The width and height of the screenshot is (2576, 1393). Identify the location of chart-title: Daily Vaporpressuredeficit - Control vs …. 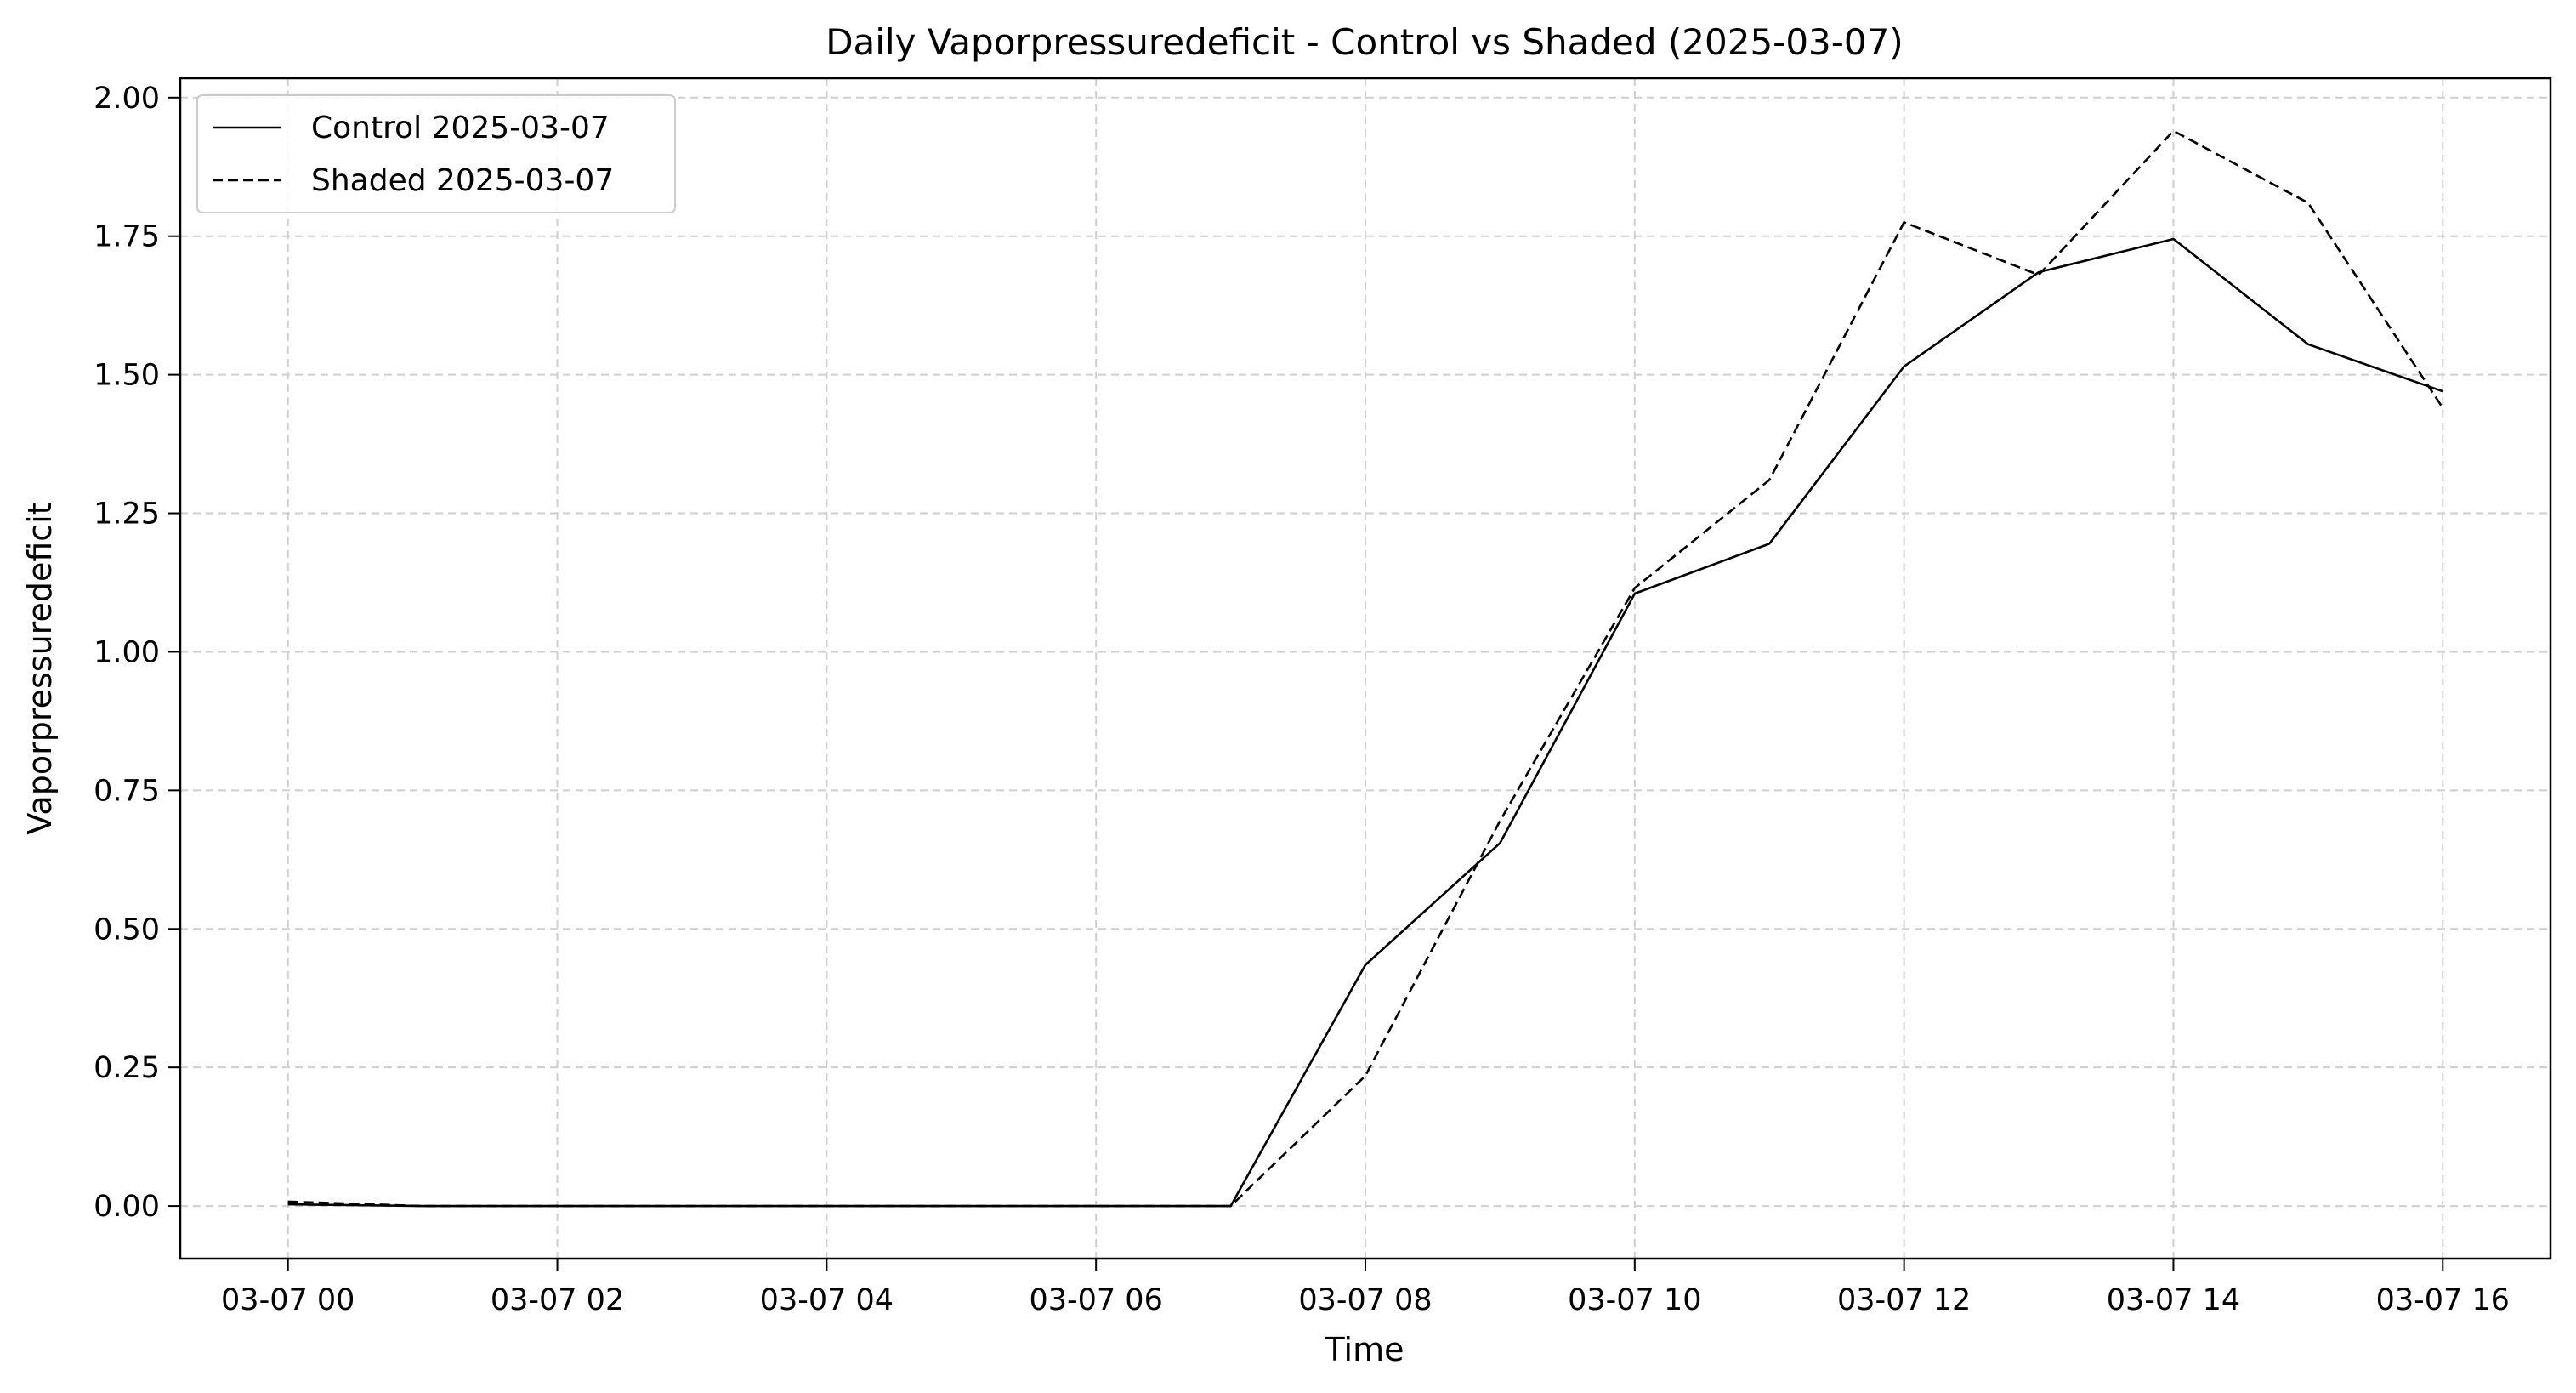
(1365, 42).